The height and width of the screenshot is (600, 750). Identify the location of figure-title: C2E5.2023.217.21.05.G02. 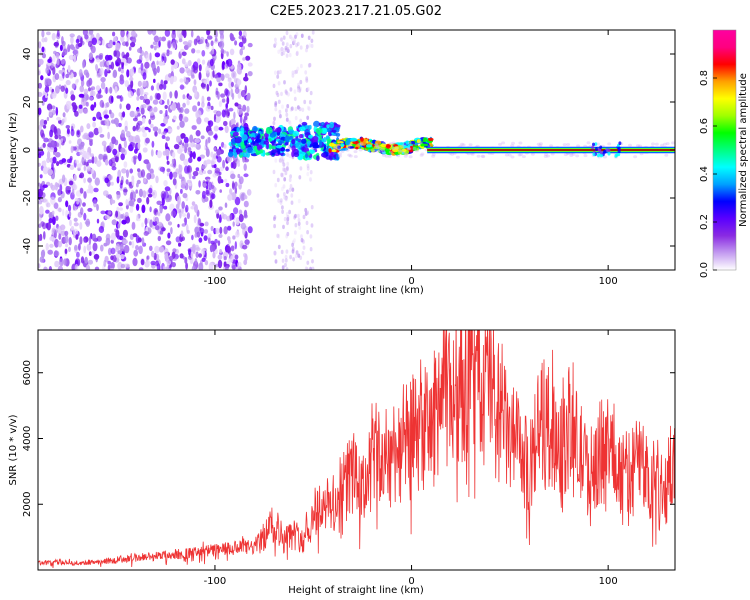
(356, 11).